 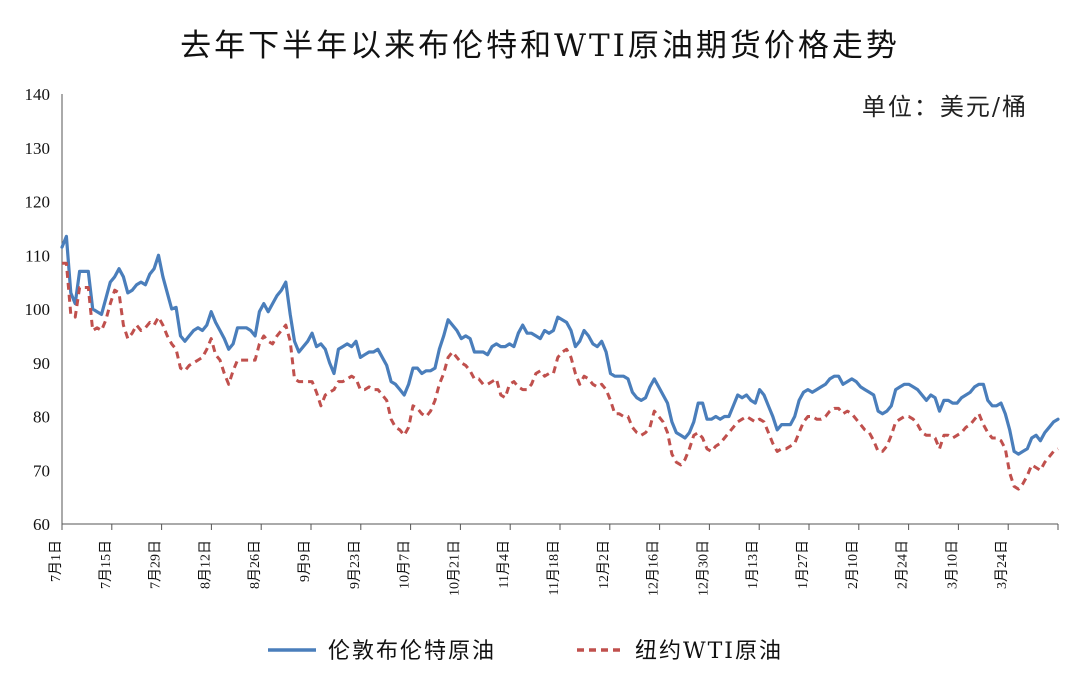 What do you see at coordinates (41, 417) in the screenshot?
I see `y-tick-label: 80` at bounding box center [41, 417].